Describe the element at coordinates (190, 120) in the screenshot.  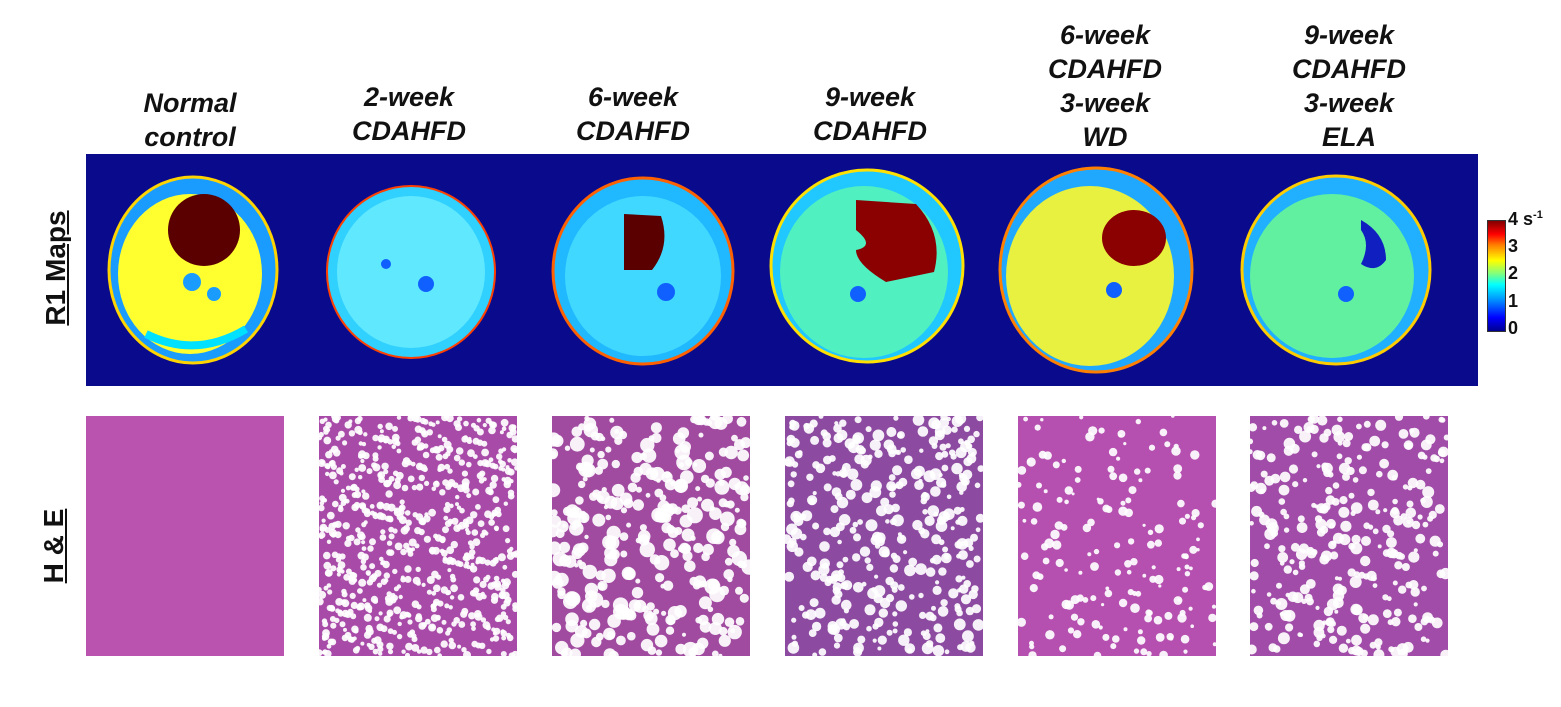
I see `column-title-normal-control: Normal control` at that location.